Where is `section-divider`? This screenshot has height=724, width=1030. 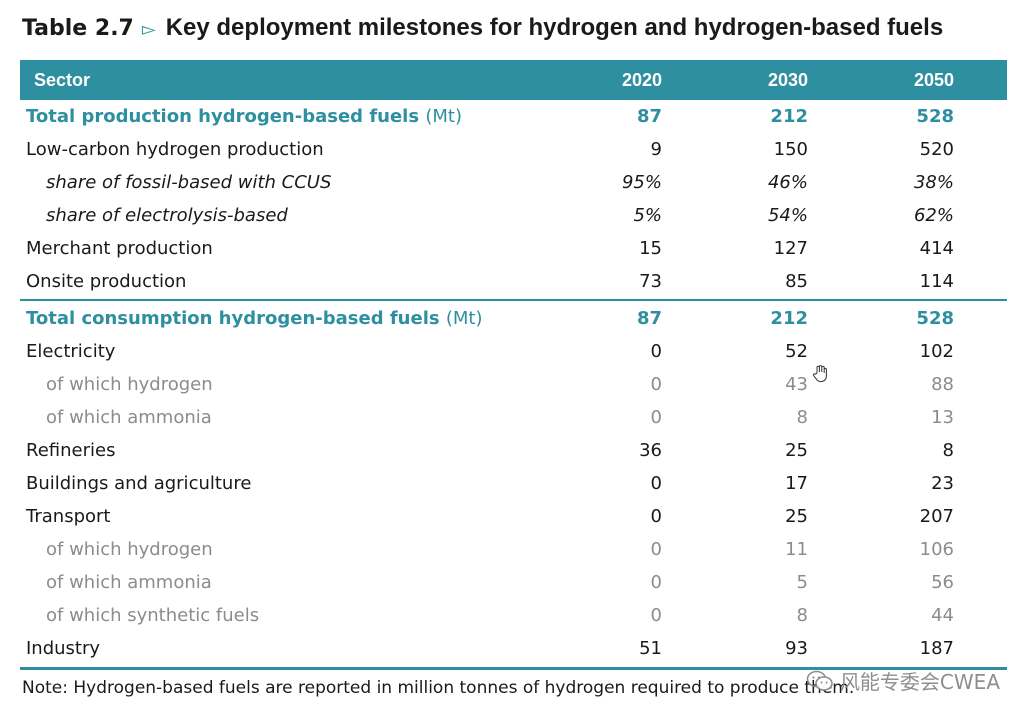 section-divider is located at coordinates (513, 300).